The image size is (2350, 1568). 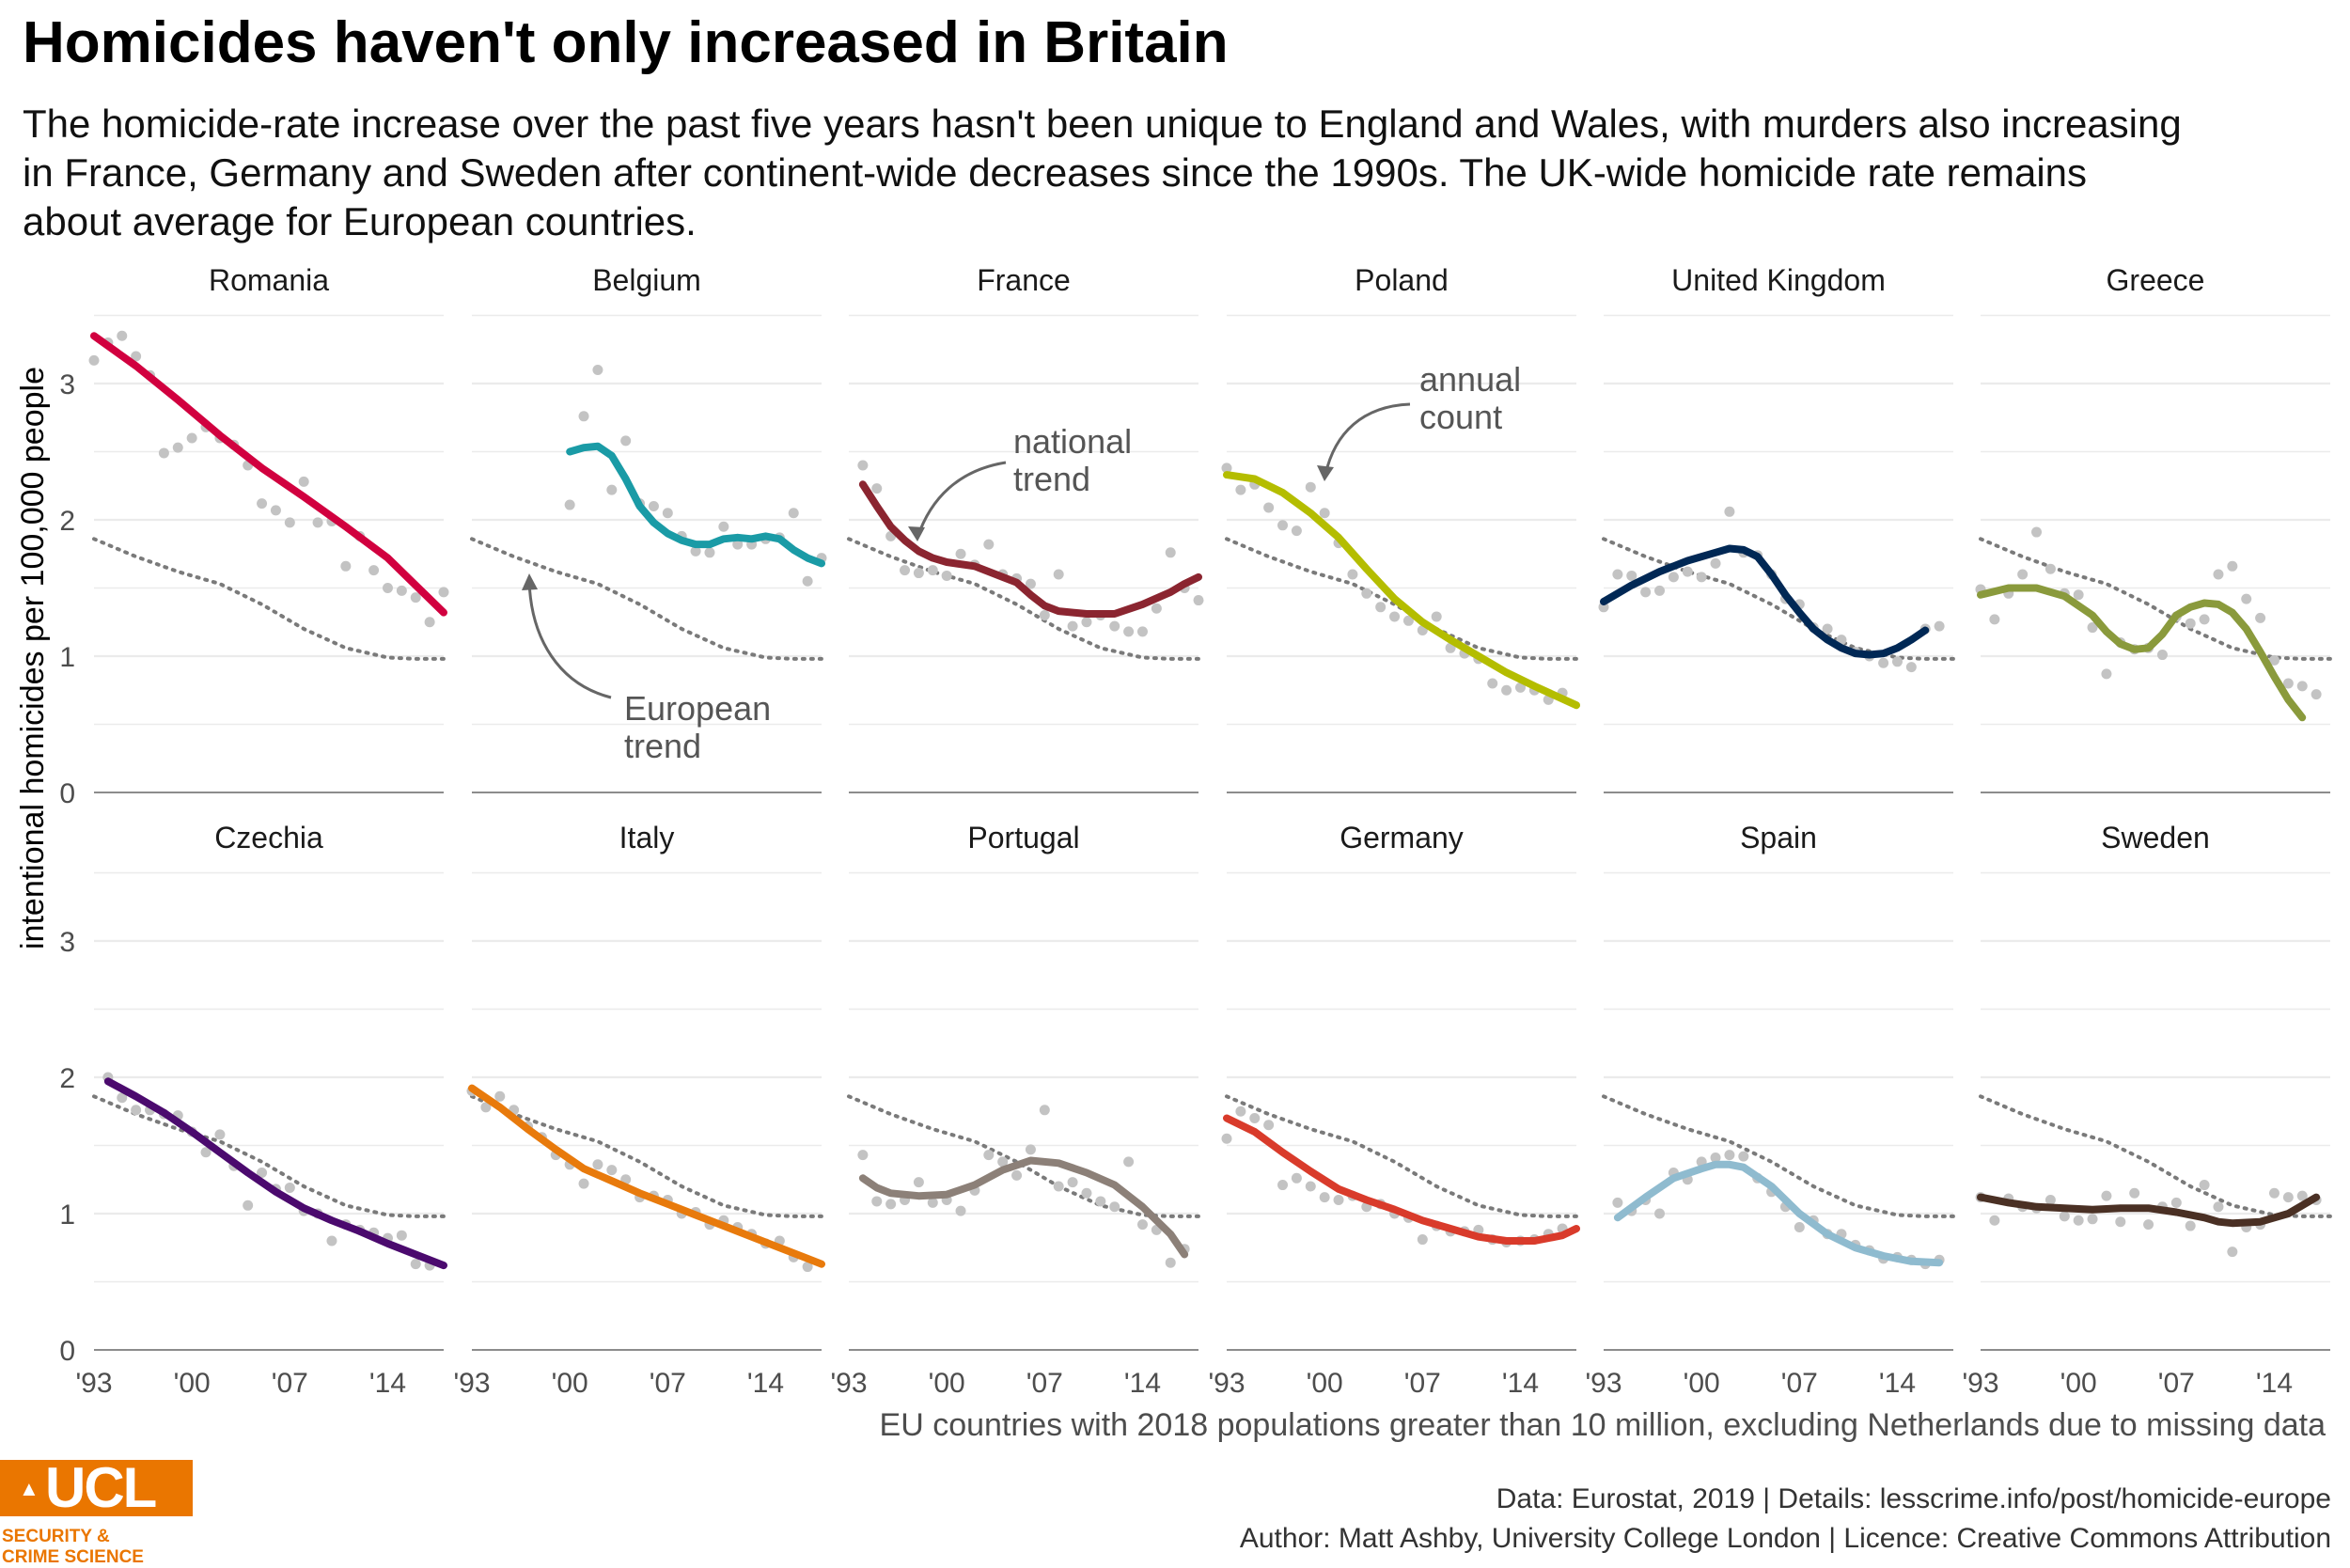 What do you see at coordinates (268, 838) in the screenshot?
I see `panel-title-czechia: Czechia` at bounding box center [268, 838].